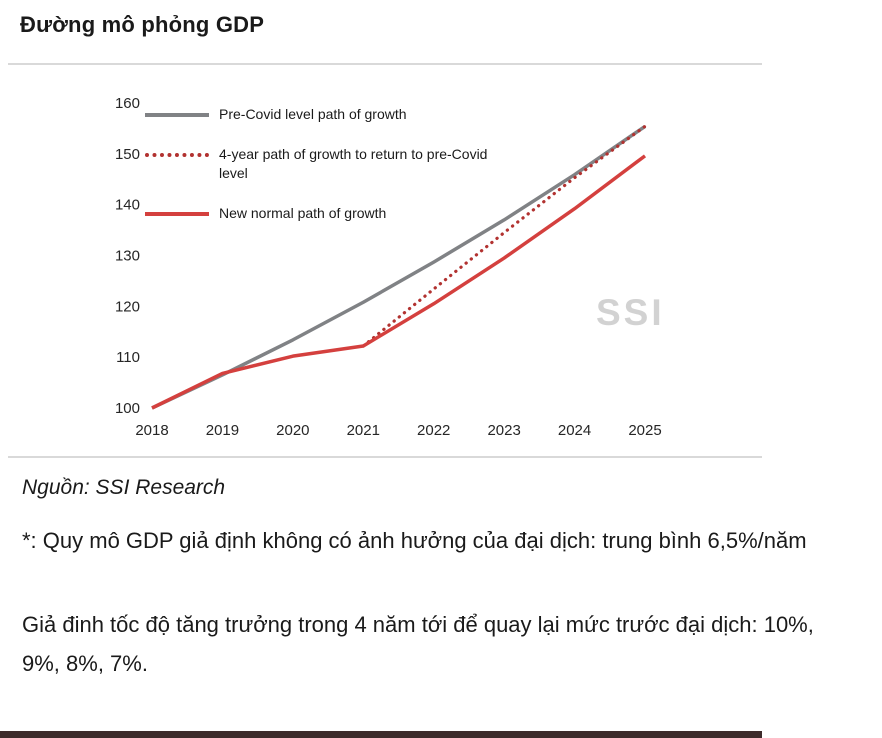 The width and height of the screenshot is (882, 738). What do you see at coordinates (127, 306) in the screenshot?
I see `y-axis-tick: 120` at bounding box center [127, 306].